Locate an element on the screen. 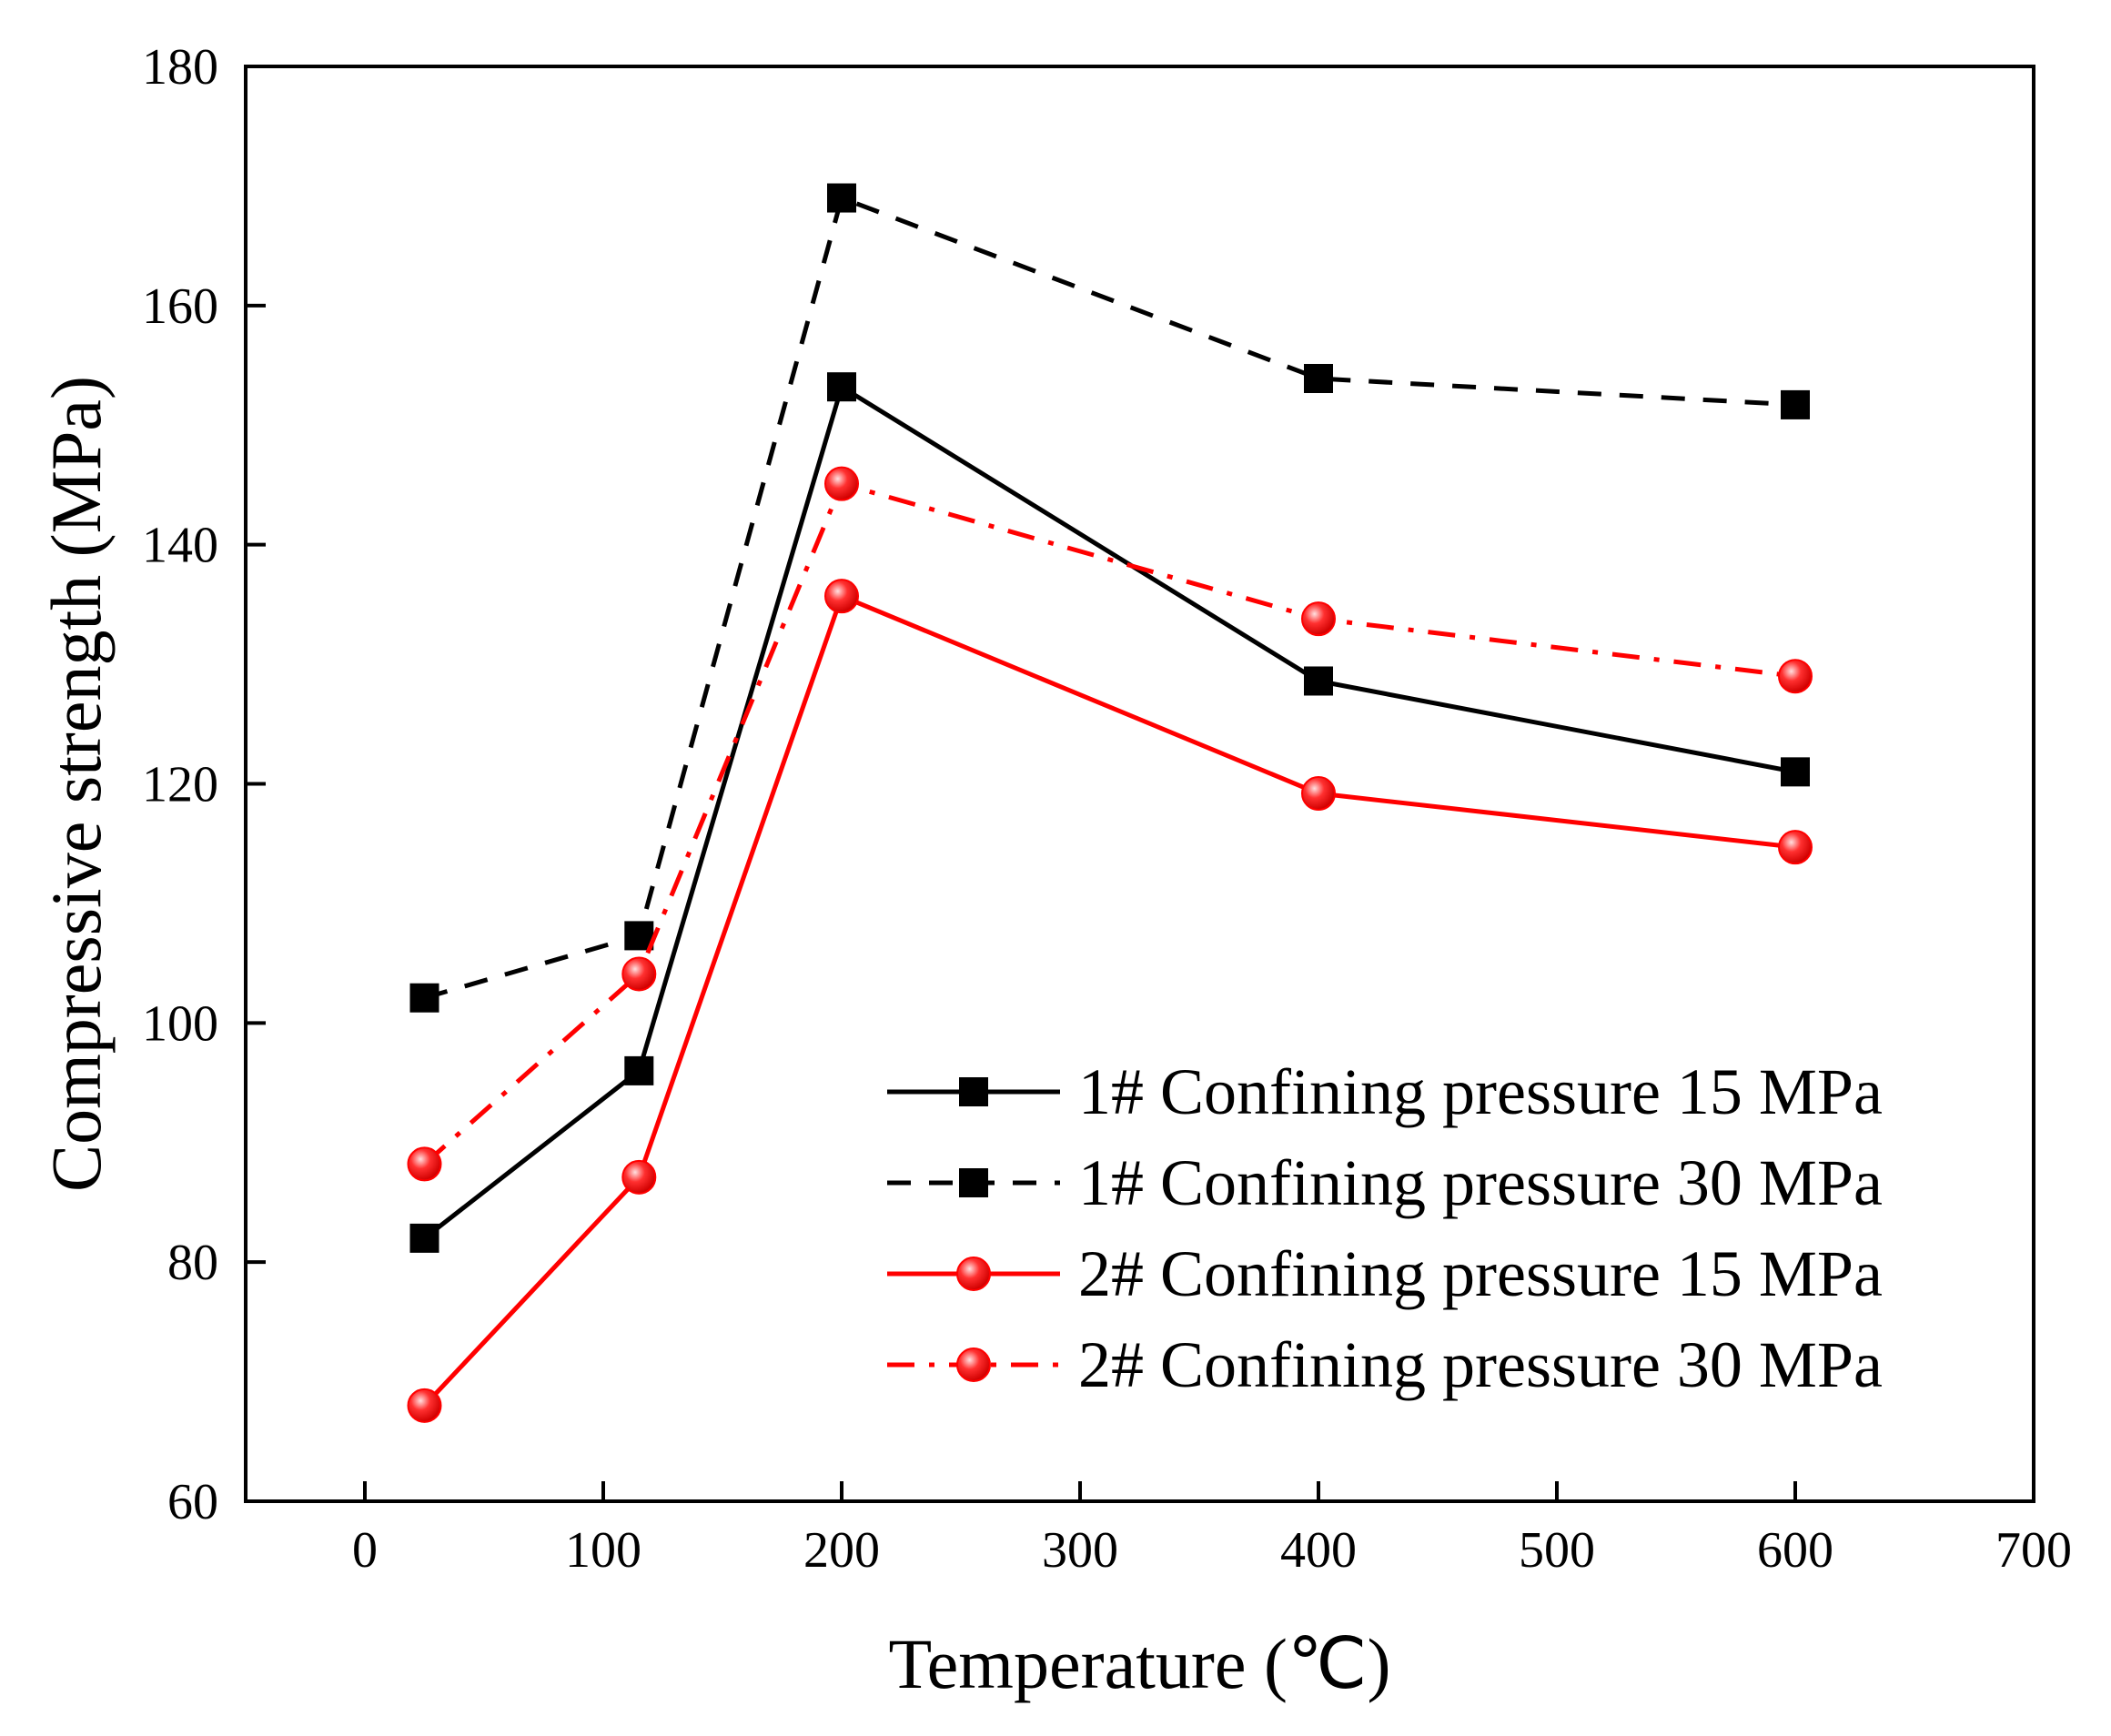 The image size is (2111, 1736). y-tick-label-1: 80 is located at coordinates (192, 1263).